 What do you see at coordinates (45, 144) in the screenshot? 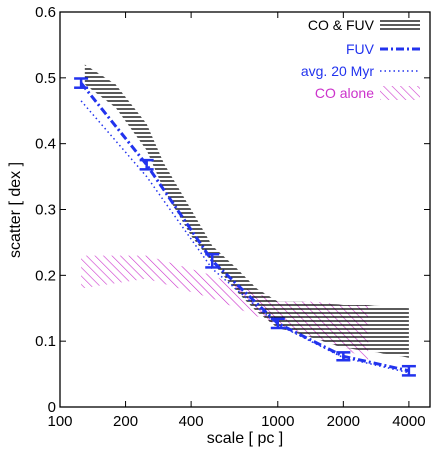
I see `y-tick-label: 0.4` at bounding box center [45, 144].